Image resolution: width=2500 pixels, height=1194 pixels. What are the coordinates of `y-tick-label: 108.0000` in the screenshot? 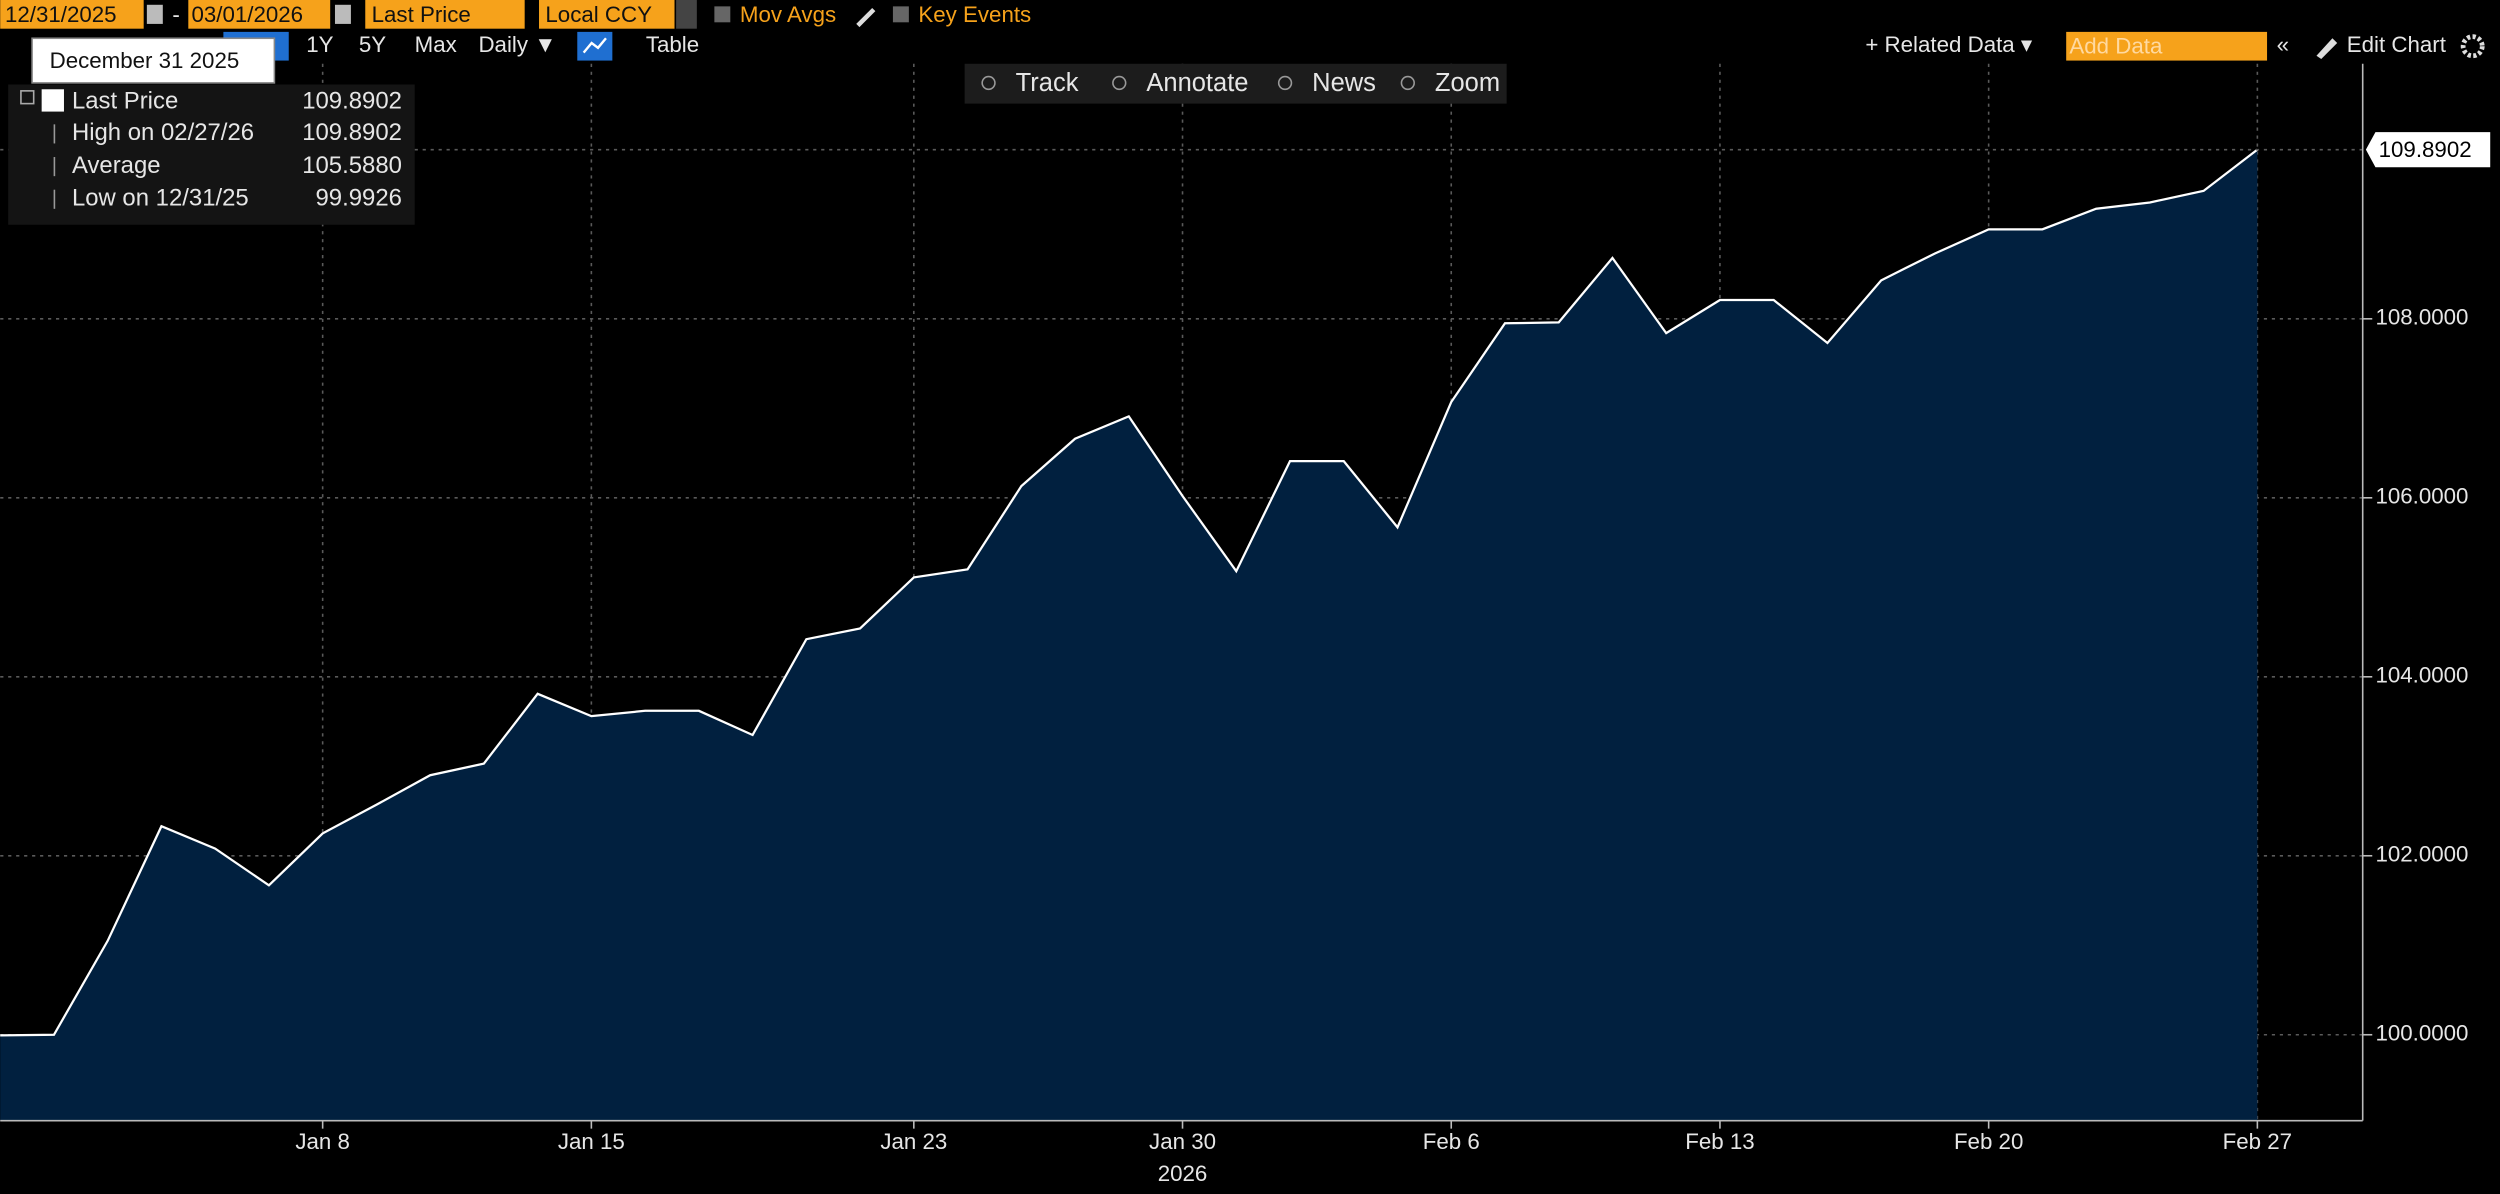 It's located at (2421, 317).